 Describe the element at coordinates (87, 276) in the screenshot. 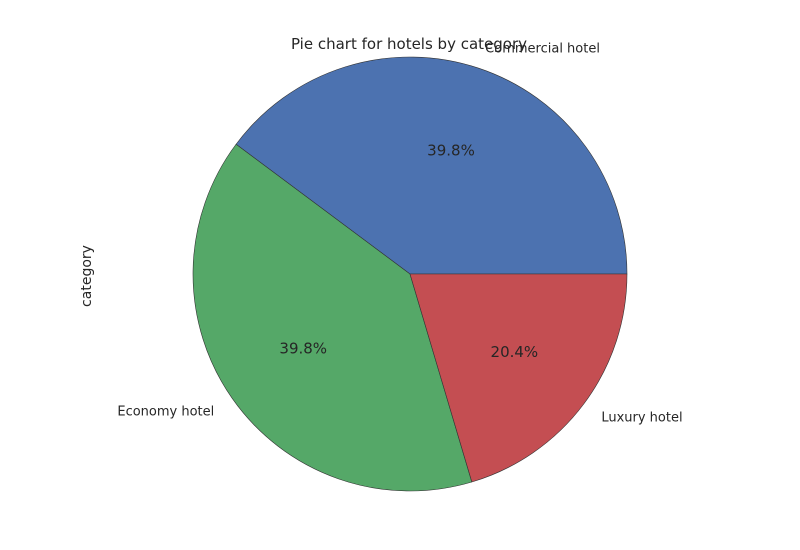

I see `y-axis-label: category` at that location.